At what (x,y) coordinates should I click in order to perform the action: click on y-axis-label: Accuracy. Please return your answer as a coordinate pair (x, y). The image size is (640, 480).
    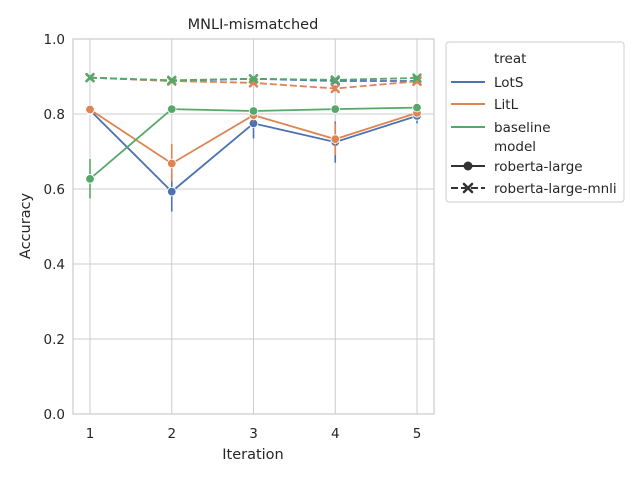
    Looking at the image, I should click on (26, 225).